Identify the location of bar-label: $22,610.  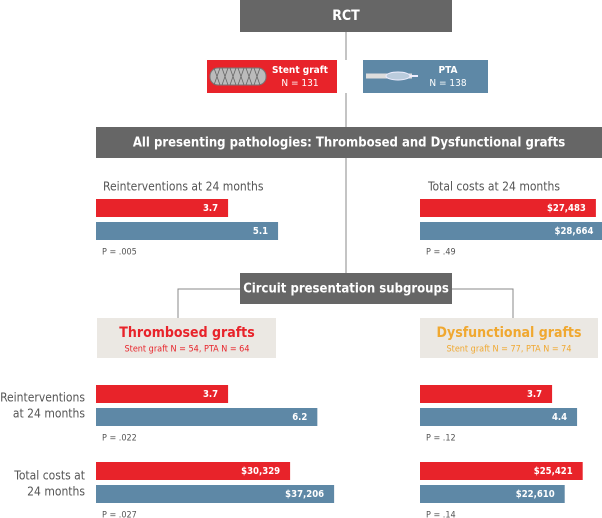
(535, 494).